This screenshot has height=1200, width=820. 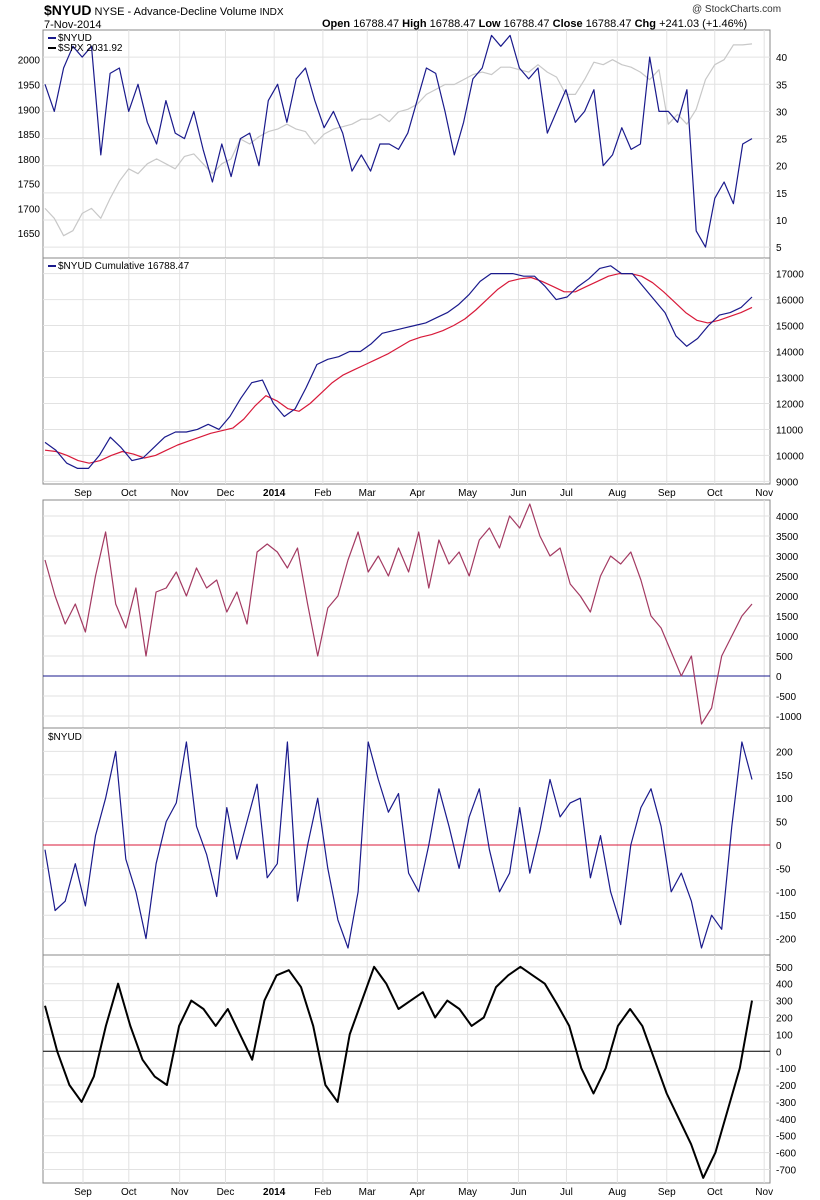 What do you see at coordinates (29, 209) in the screenshot?
I see `left-axis-tick-label: 1700` at bounding box center [29, 209].